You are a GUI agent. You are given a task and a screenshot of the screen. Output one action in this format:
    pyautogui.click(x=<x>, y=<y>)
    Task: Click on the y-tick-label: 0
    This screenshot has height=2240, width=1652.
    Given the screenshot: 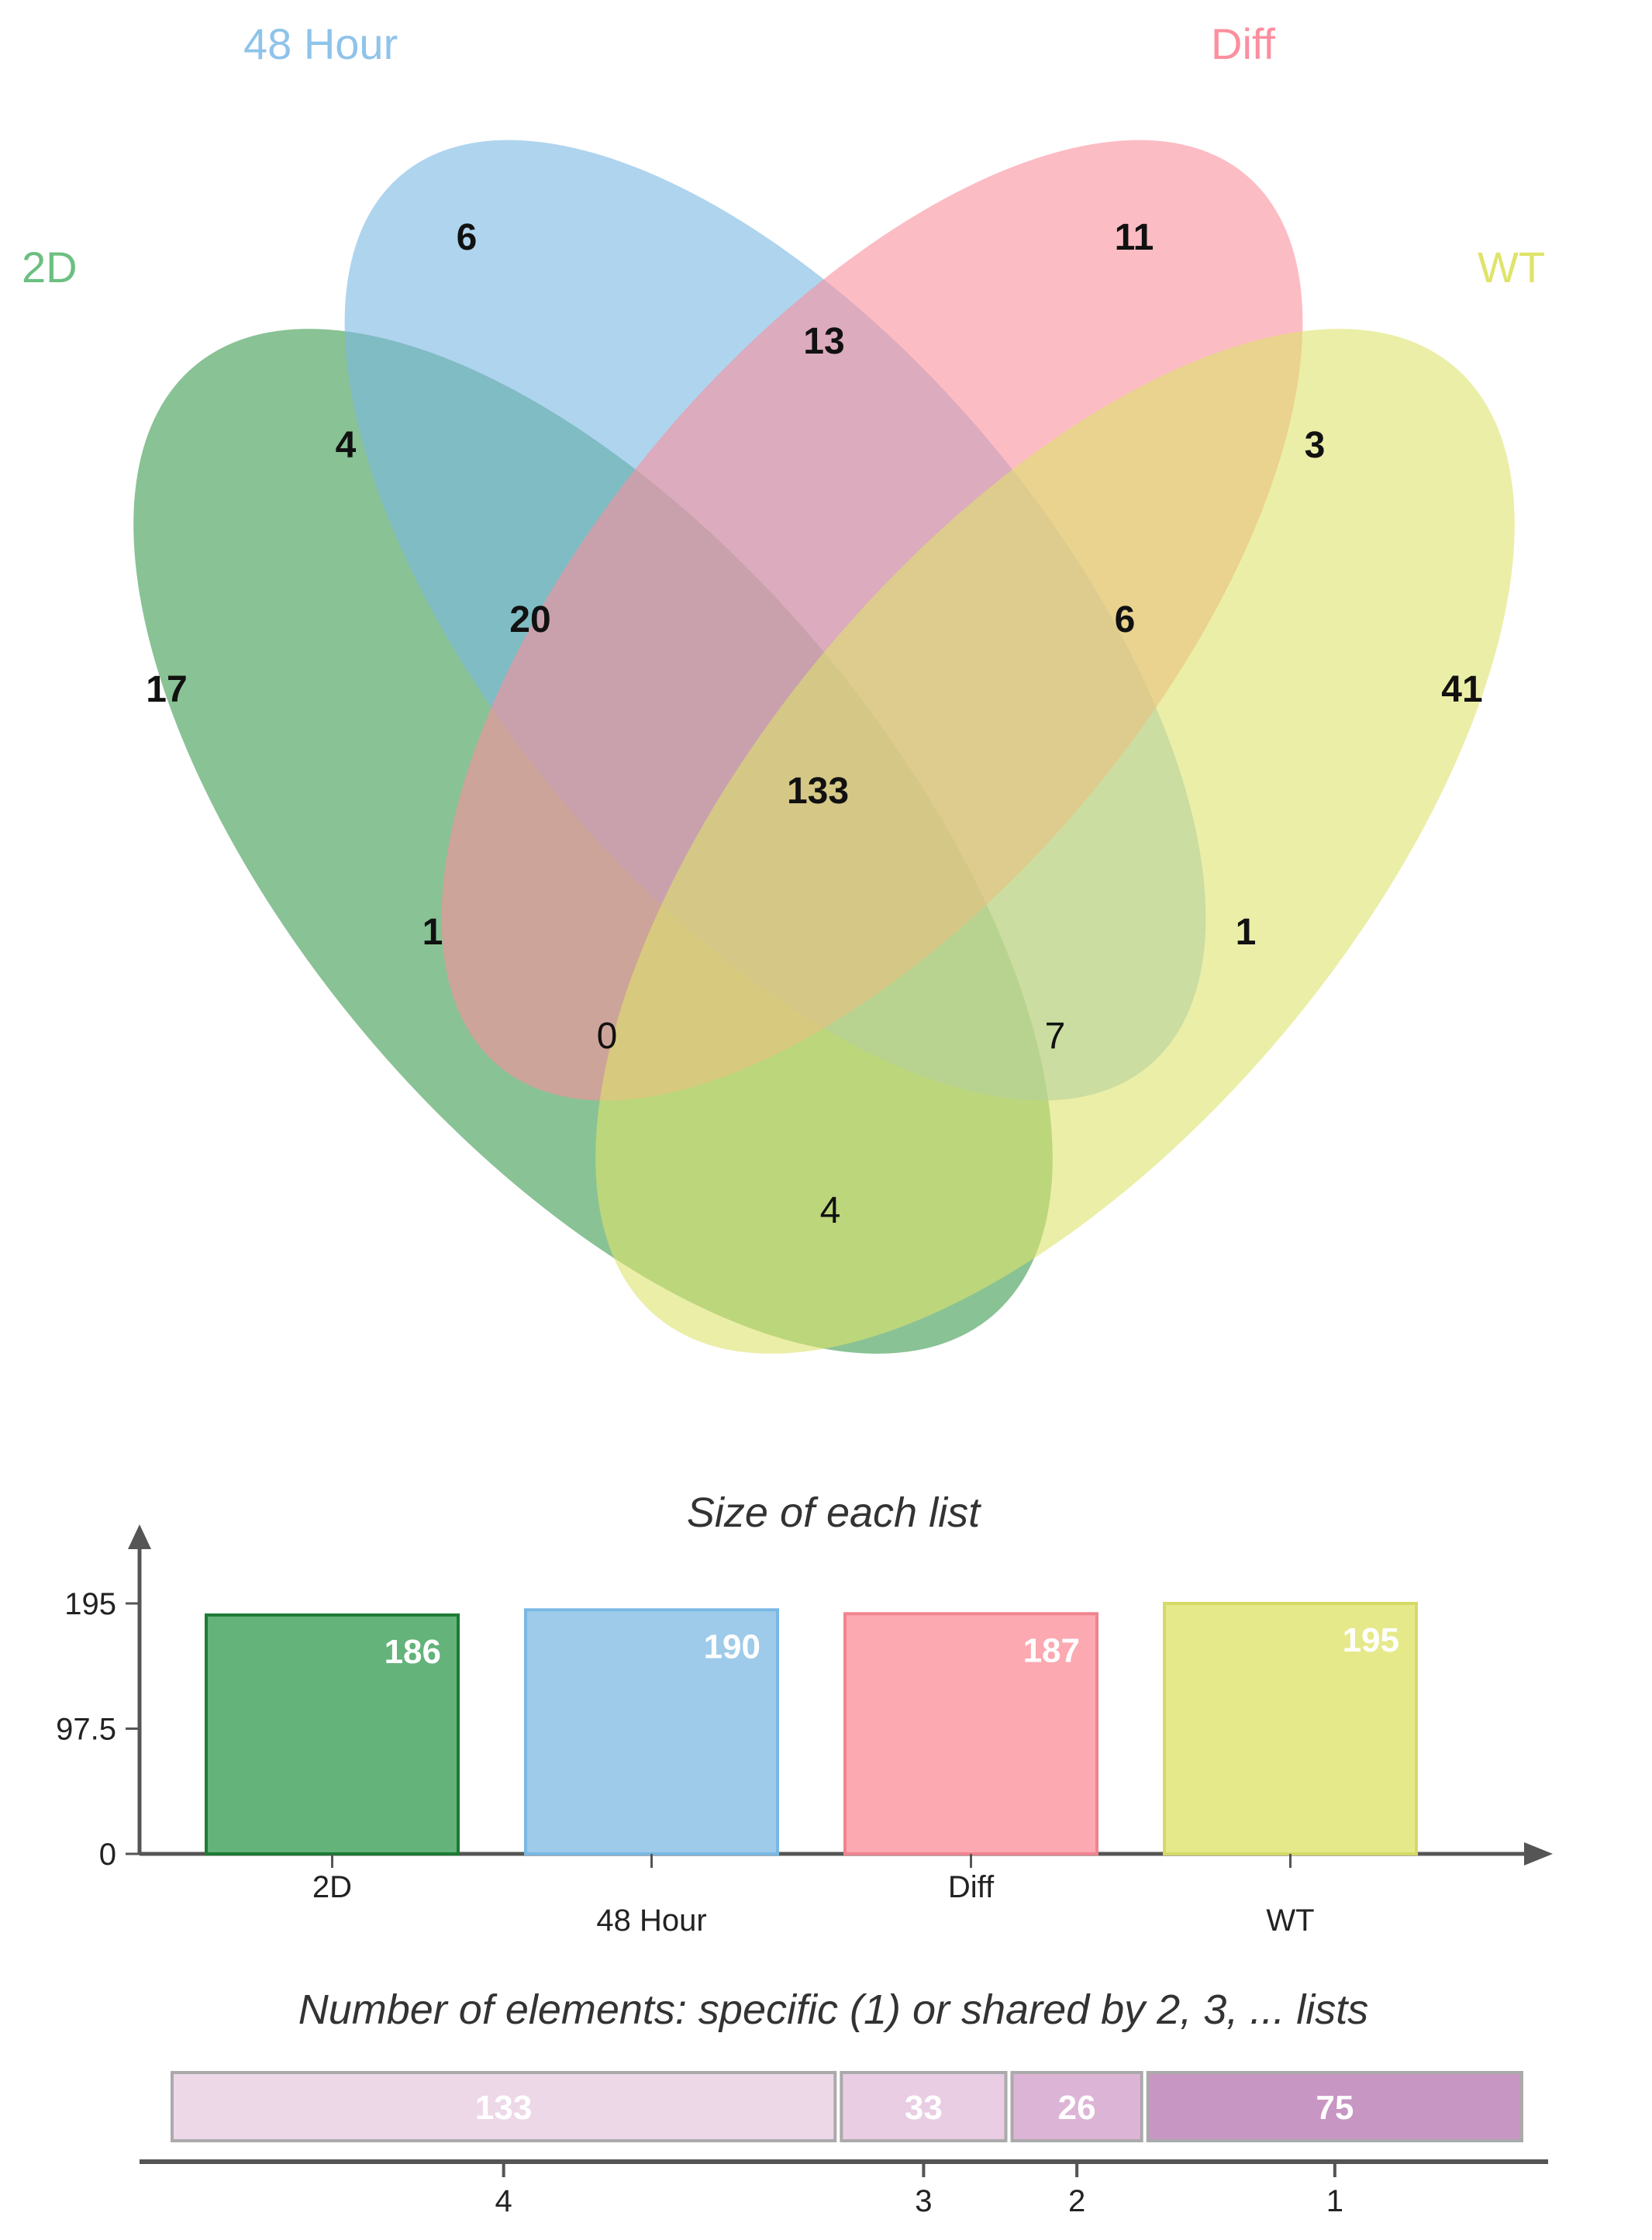 What is the action you would take?
    pyautogui.click(x=107, y=1855)
    